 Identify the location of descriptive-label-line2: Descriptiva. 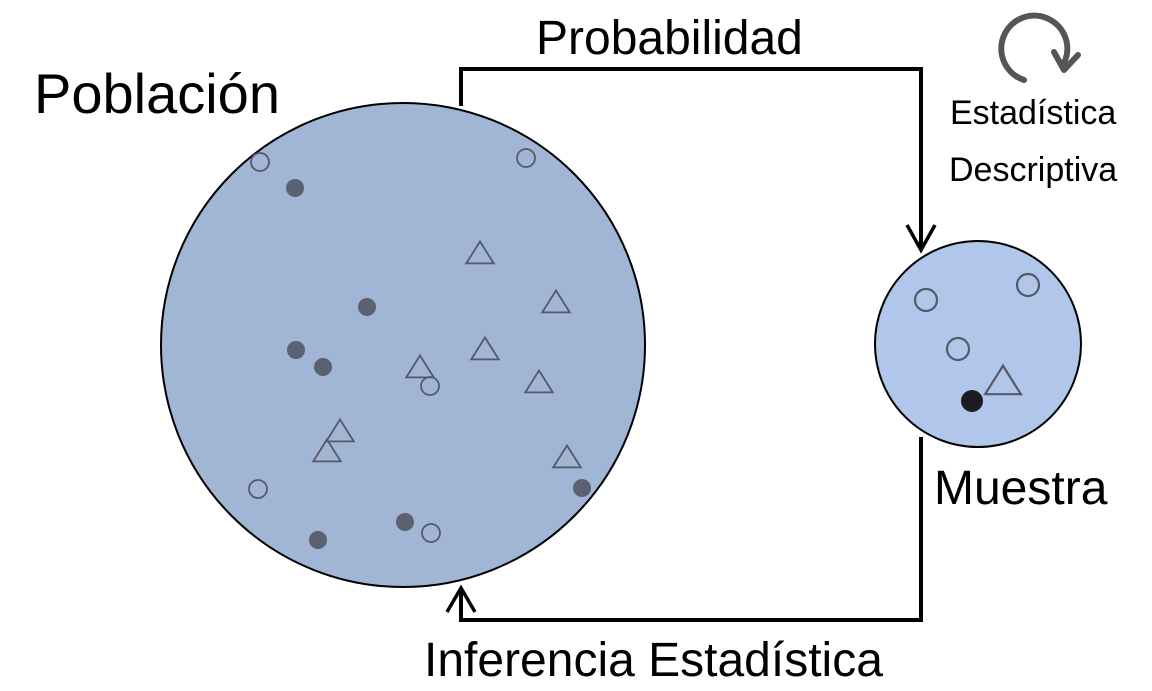
(1033, 170).